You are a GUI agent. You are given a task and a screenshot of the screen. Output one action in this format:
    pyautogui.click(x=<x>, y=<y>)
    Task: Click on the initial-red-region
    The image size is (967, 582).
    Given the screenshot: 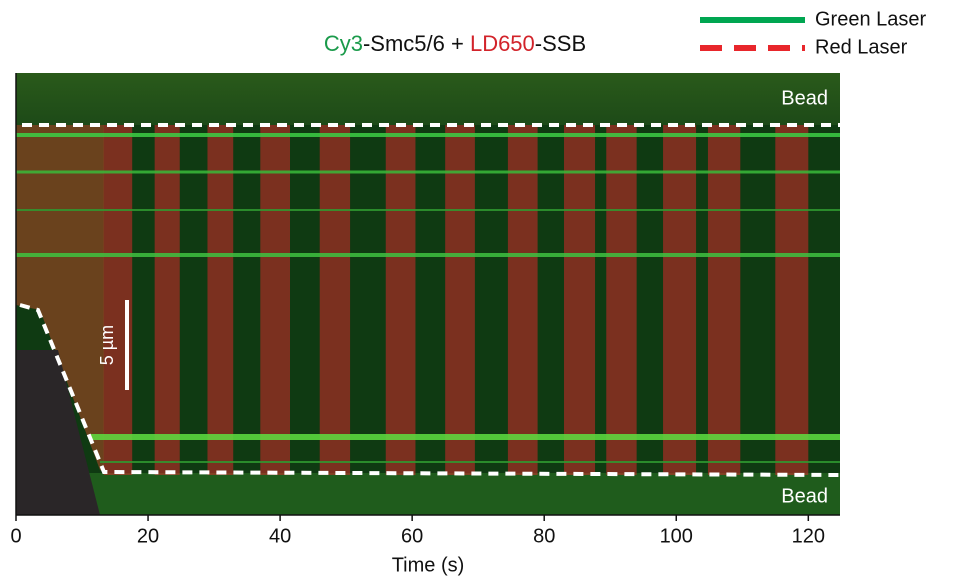 What is the action you would take?
    pyautogui.click(x=60, y=298)
    